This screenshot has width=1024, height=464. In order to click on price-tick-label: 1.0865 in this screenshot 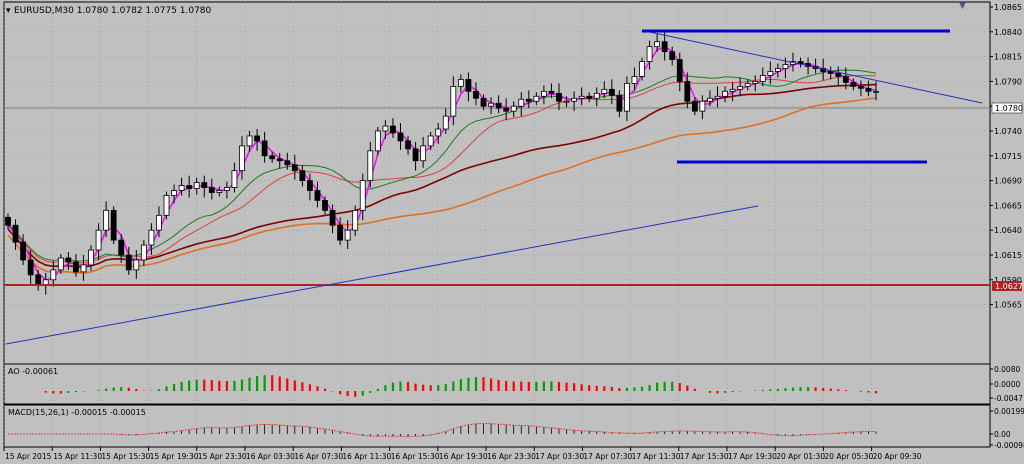, I will do `click(1008, 7)`.